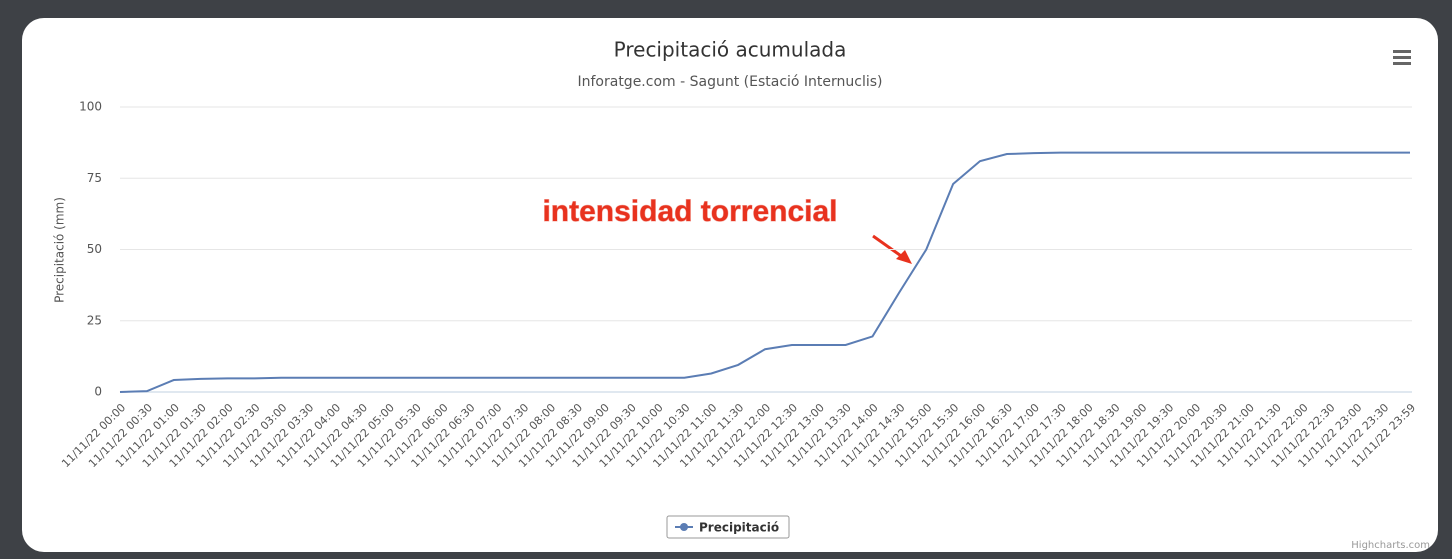  What do you see at coordinates (98, 392) in the screenshot?
I see `y-tick-label: 0` at bounding box center [98, 392].